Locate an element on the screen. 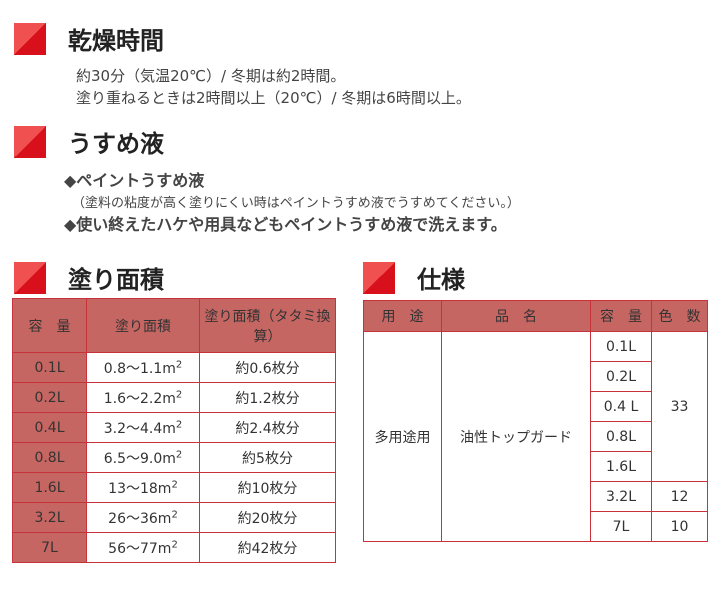 The image size is (720, 592). tatami-cell: 約2.4枚分 is located at coordinates (267, 427).